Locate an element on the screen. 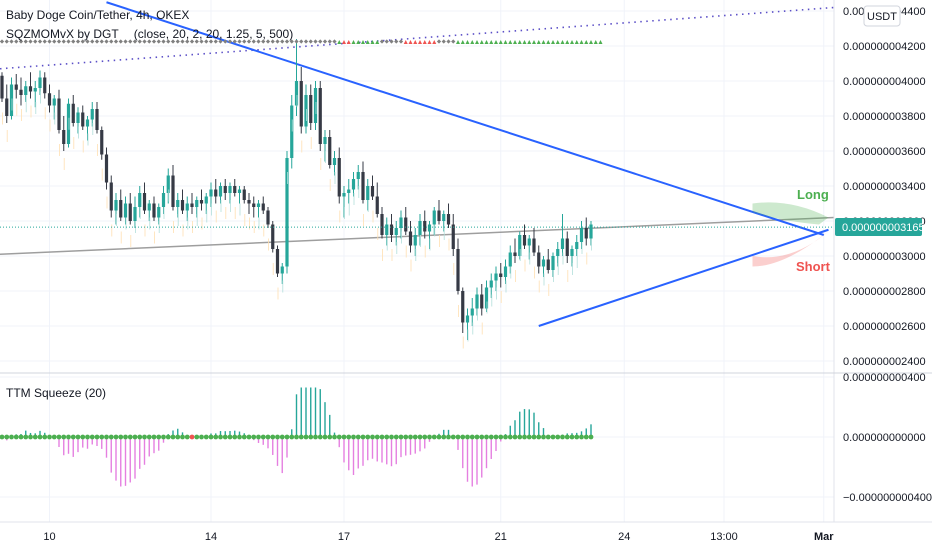  currency-badge: USDT is located at coordinates (882, 16).